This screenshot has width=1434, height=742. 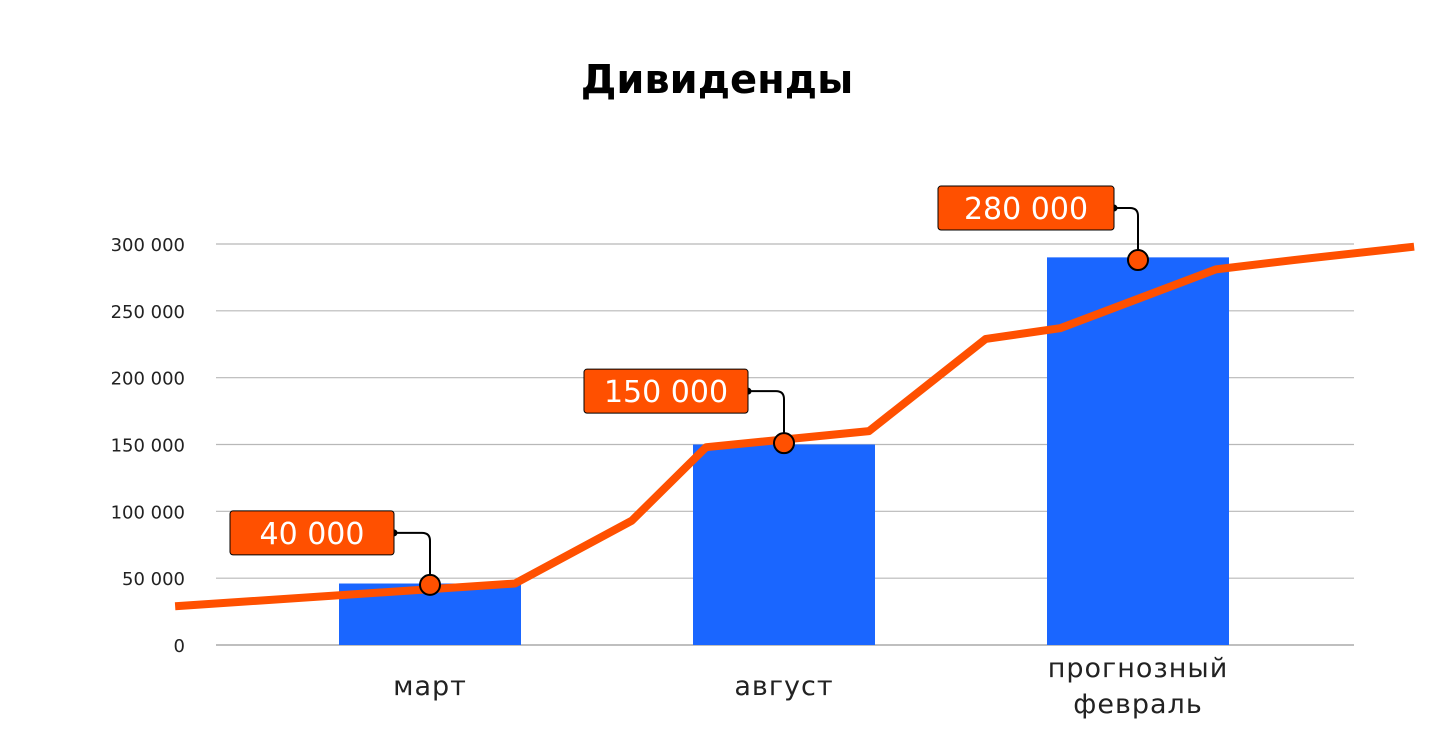 What do you see at coordinates (1138, 668) in the screenshot?
I see `x-category-label: прогнозный` at bounding box center [1138, 668].